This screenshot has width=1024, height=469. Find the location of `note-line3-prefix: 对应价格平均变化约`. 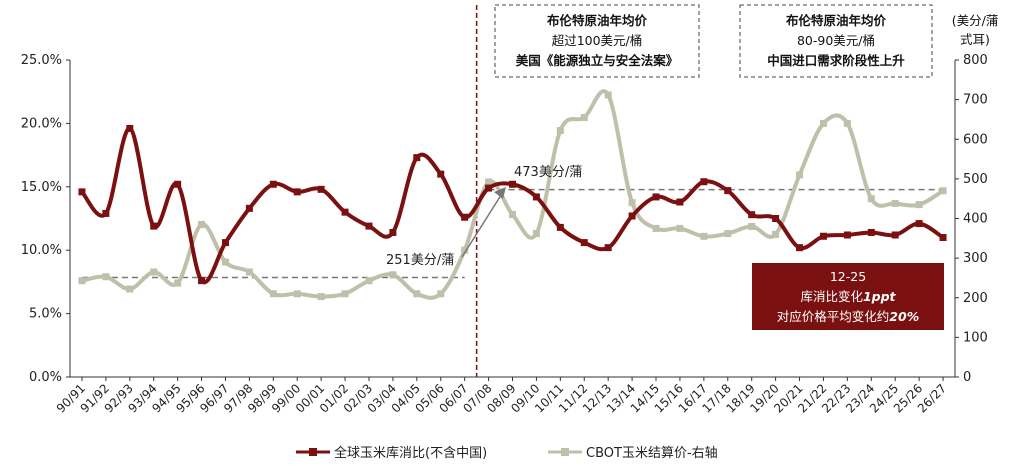

note-line3-prefix: 对应价格平均变化约 is located at coordinates (833, 316).